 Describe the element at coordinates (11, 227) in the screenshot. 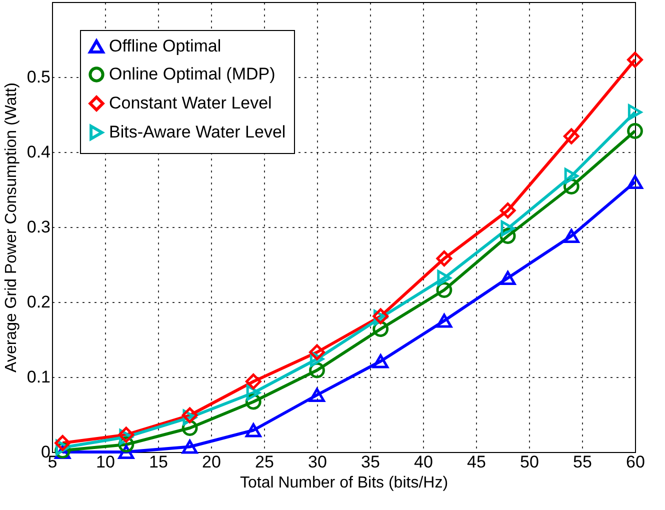

I see `y-axis-title: Average Grid Power Consumption (Watt)` at that location.